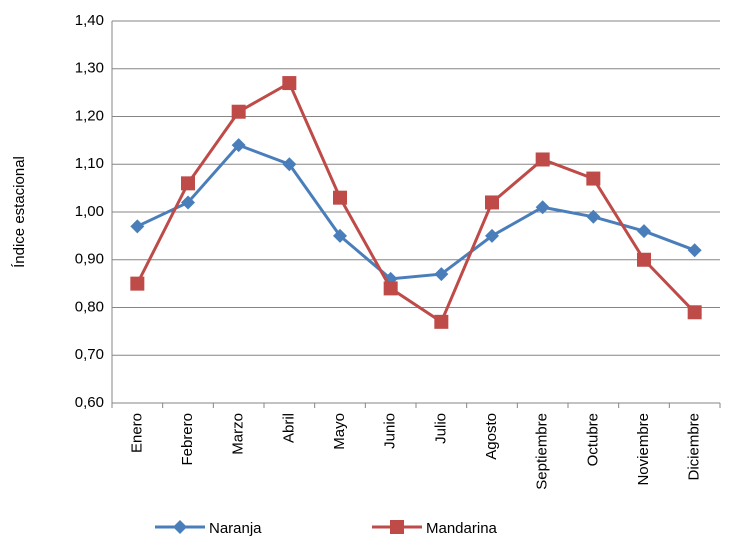 This screenshot has height=537, width=731. What do you see at coordinates (89, 163) in the screenshot?
I see `y-tick-label: 1,10` at bounding box center [89, 163].